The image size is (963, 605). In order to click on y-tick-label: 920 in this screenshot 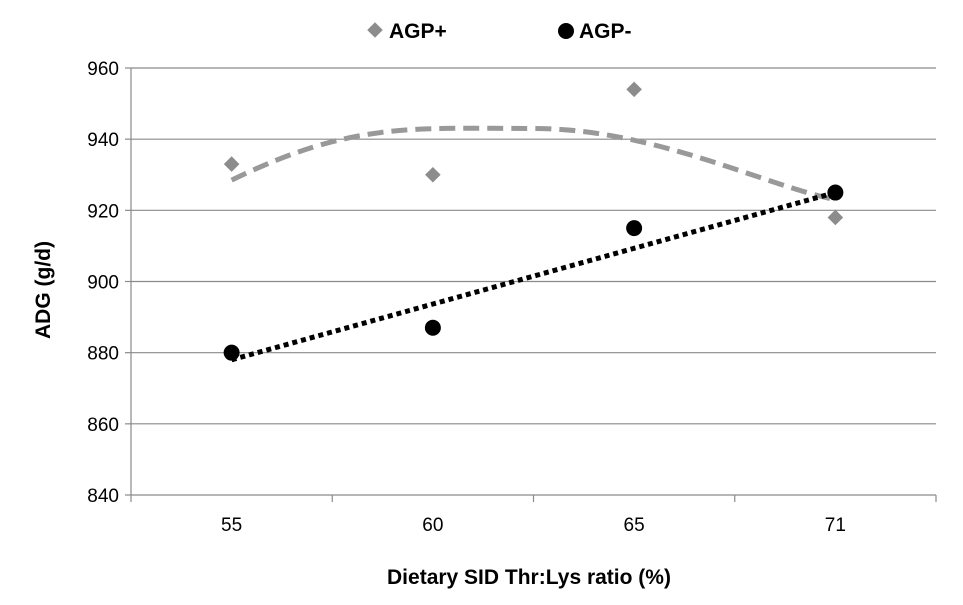, I will do `click(103, 211)`.